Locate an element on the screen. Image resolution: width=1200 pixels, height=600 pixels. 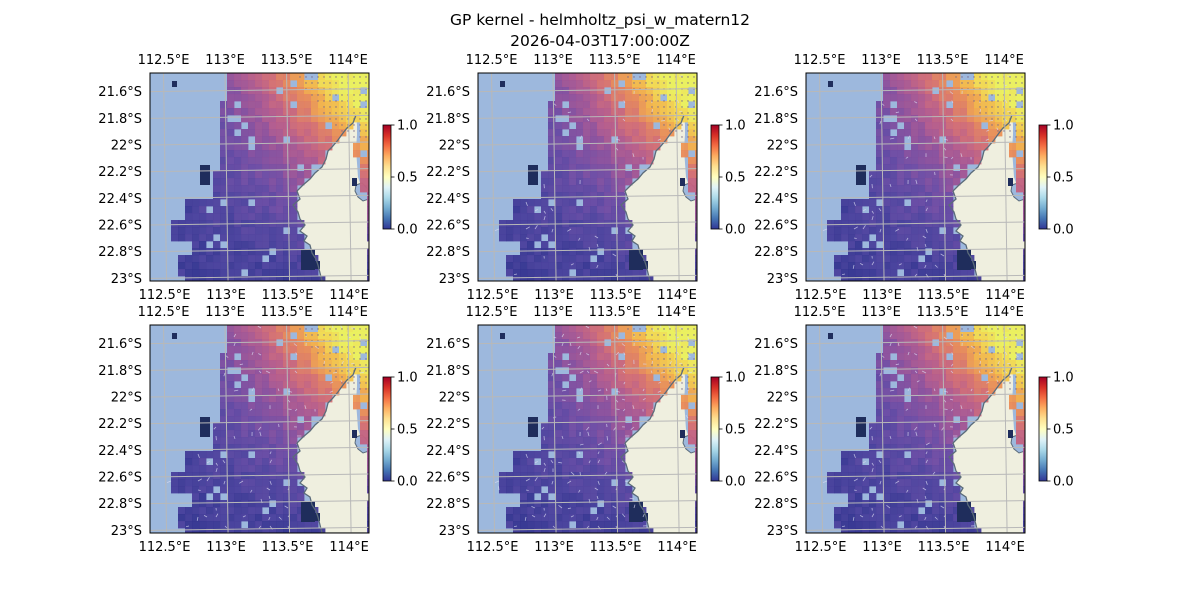
lat-tick-label: 22.2°S is located at coordinates (448, 172).